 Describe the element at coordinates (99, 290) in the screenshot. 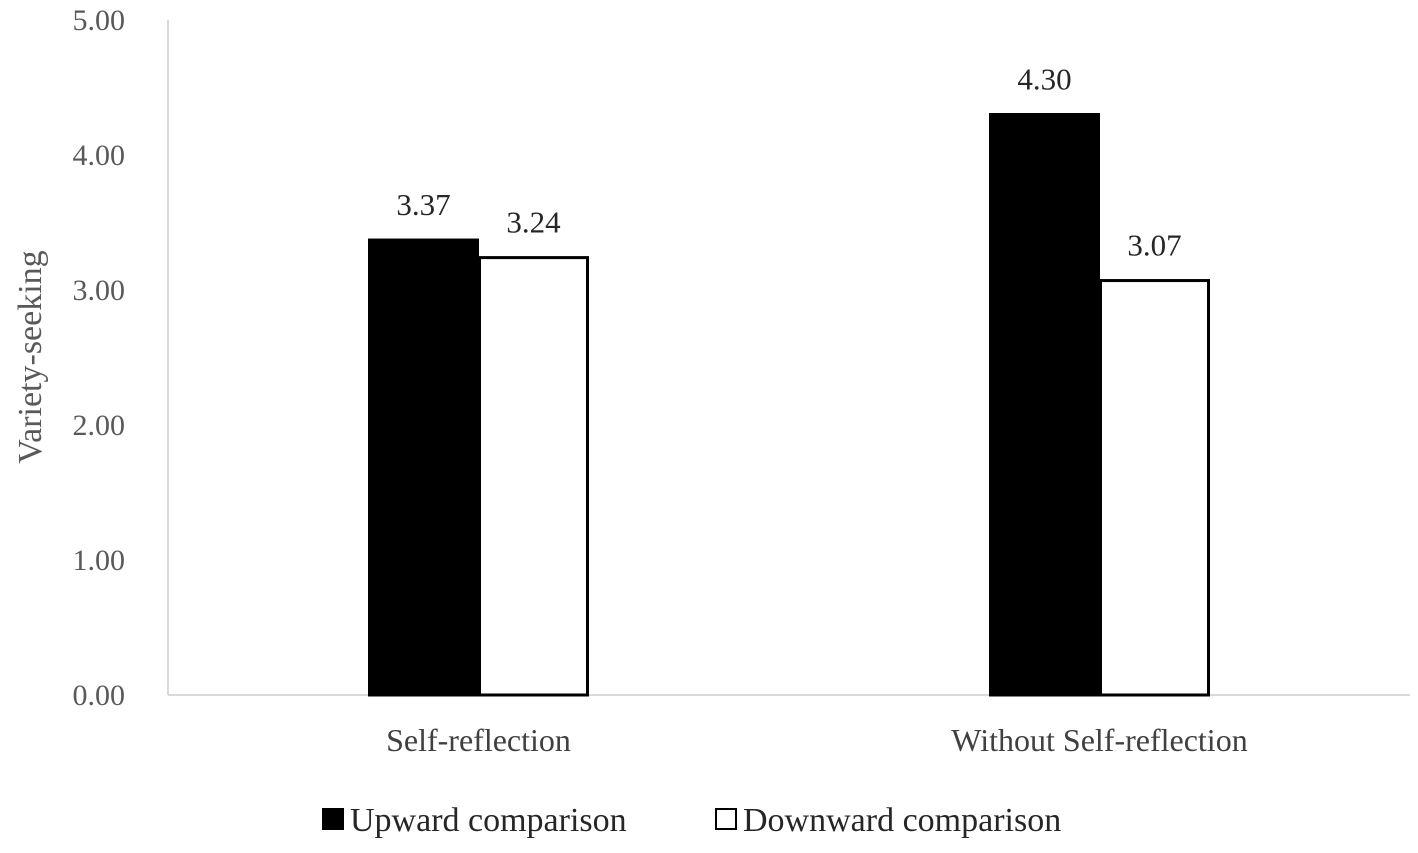

I see `y-tick-label: 3.00` at that location.